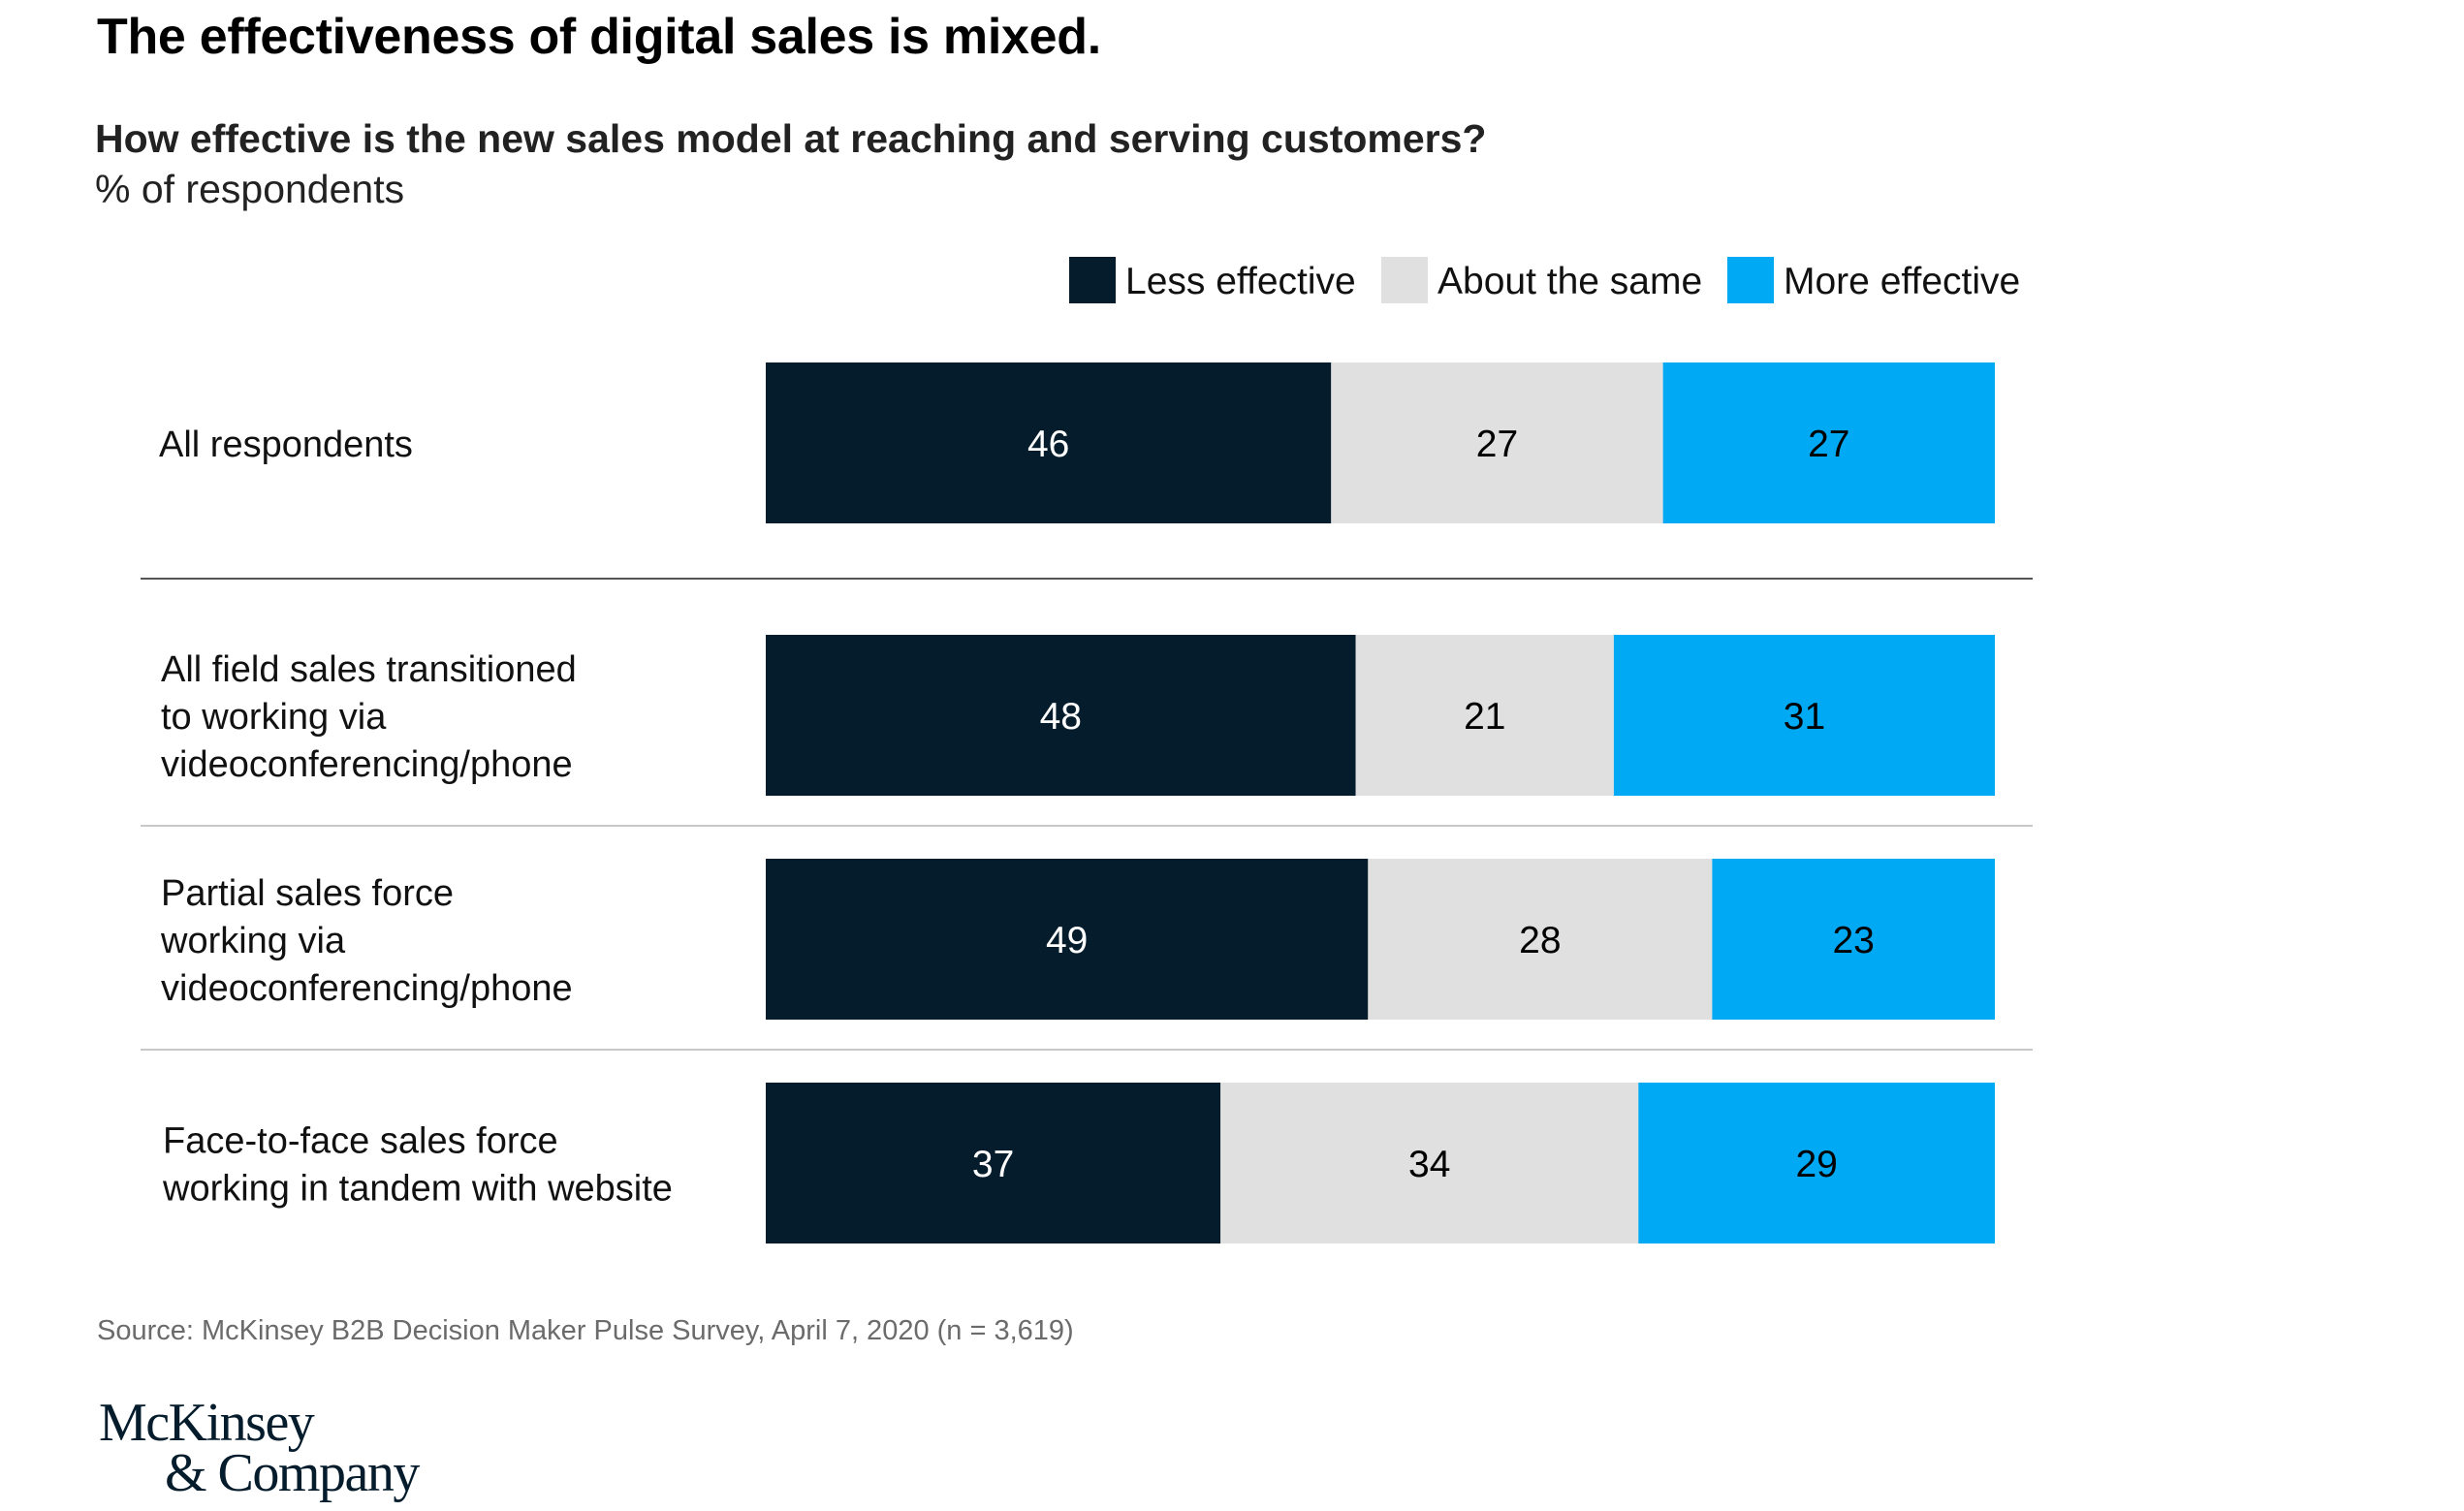 The width and height of the screenshot is (2464, 1511). What do you see at coordinates (367, 988) in the screenshot?
I see `category-label-3-line-3: videoconferencing/phone` at bounding box center [367, 988].